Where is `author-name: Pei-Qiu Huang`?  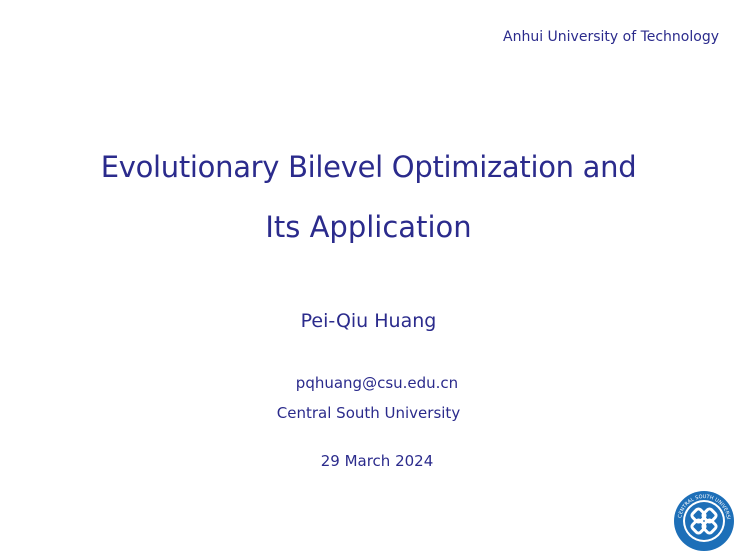
author-name: Pei-Qiu Huang is located at coordinates (368, 321).